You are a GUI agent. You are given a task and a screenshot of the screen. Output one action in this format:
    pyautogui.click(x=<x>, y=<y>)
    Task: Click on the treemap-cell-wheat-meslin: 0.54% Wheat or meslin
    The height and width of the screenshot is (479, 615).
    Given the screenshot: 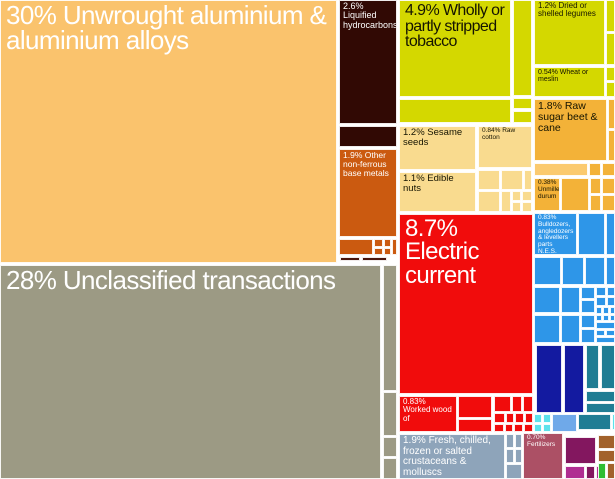 What is the action you would take?
    pyautogui.click(x=569, y=82)
    